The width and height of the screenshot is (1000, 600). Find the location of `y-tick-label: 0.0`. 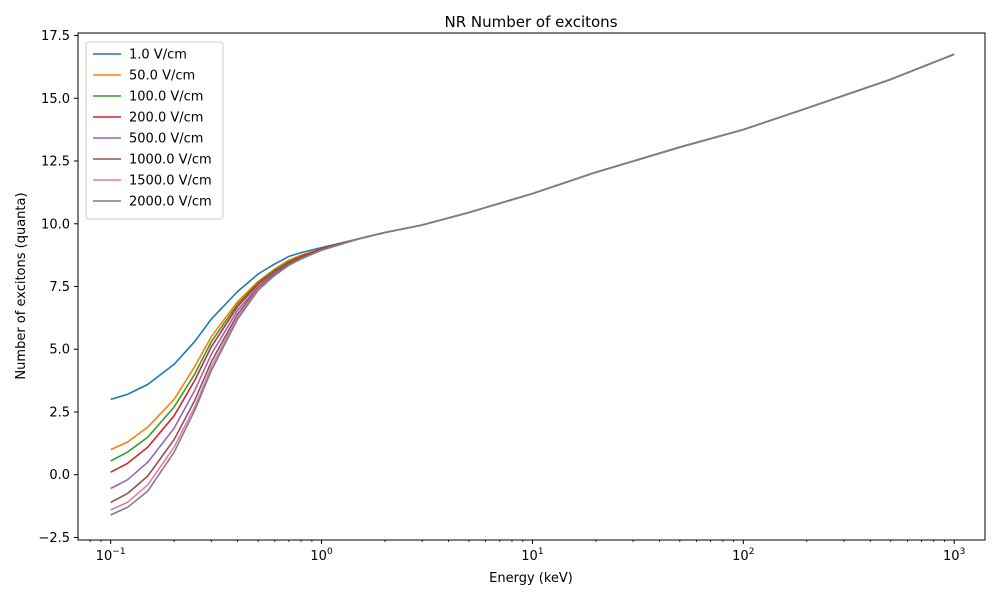

y-tick-label: 0.0 is located at coordinates (59, 475).